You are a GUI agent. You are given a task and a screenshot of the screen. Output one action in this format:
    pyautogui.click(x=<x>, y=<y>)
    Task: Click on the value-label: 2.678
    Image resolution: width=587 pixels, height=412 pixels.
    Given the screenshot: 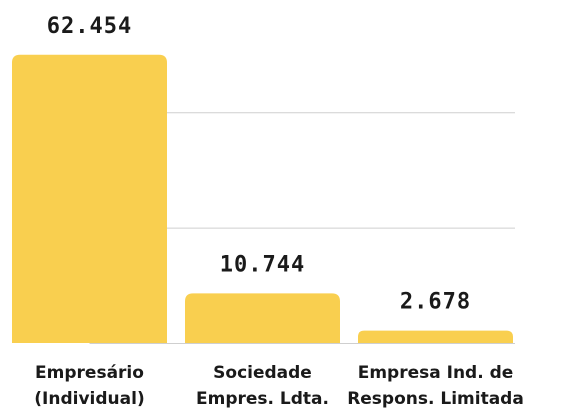 What is the action you would take?
    pyautogui.click(x=435, y=302)
    